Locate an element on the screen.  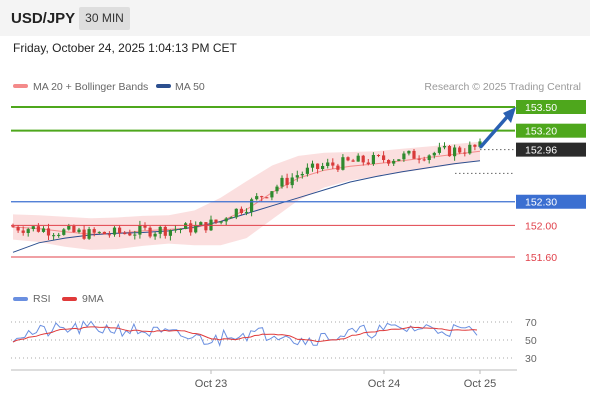
x-axis: Oct 23 Oct 24 Oct 25 is located at coordinates (264, 379).